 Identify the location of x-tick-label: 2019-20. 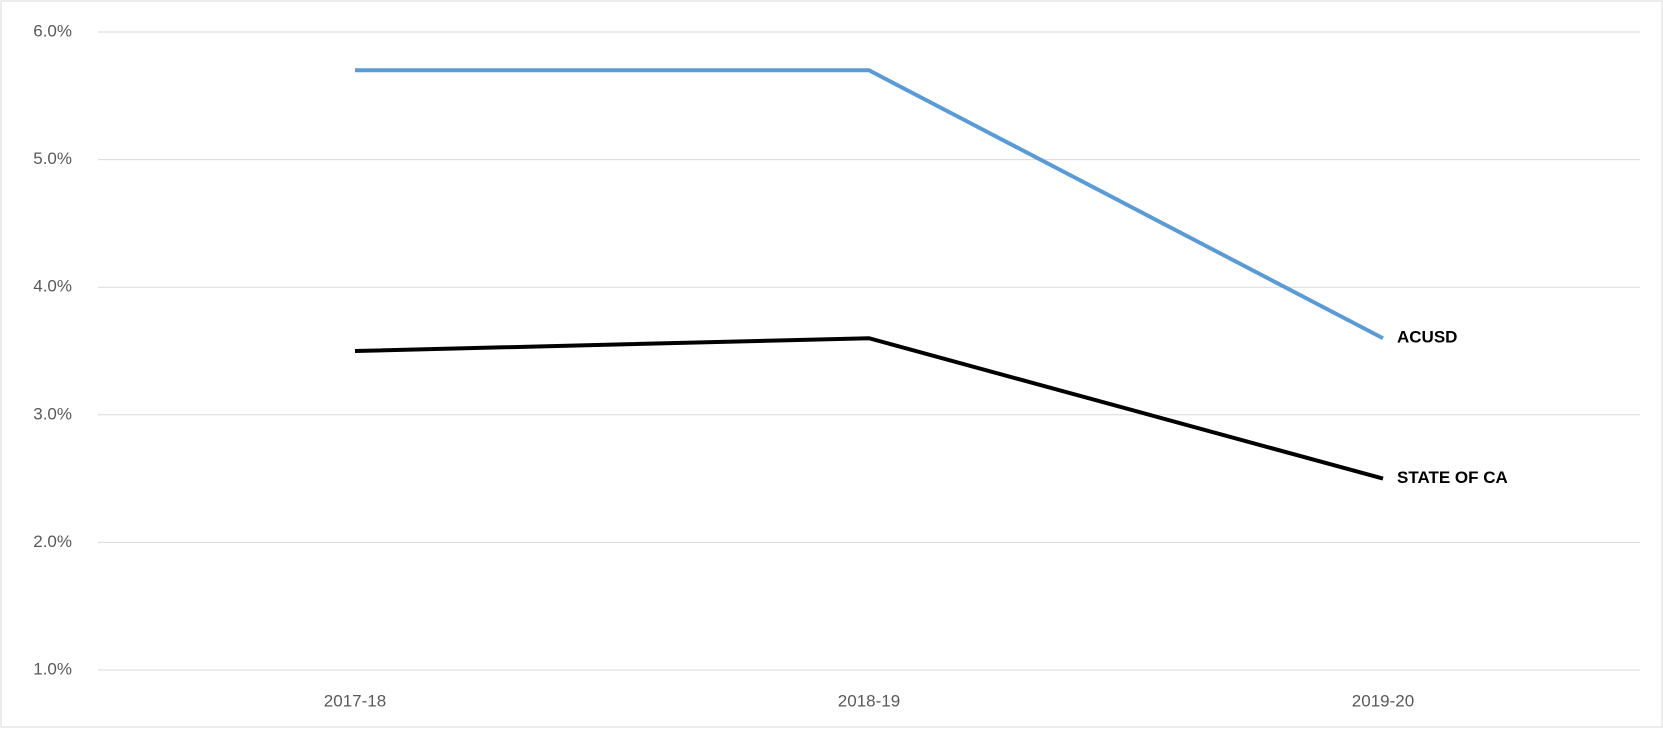
(1383, 700).